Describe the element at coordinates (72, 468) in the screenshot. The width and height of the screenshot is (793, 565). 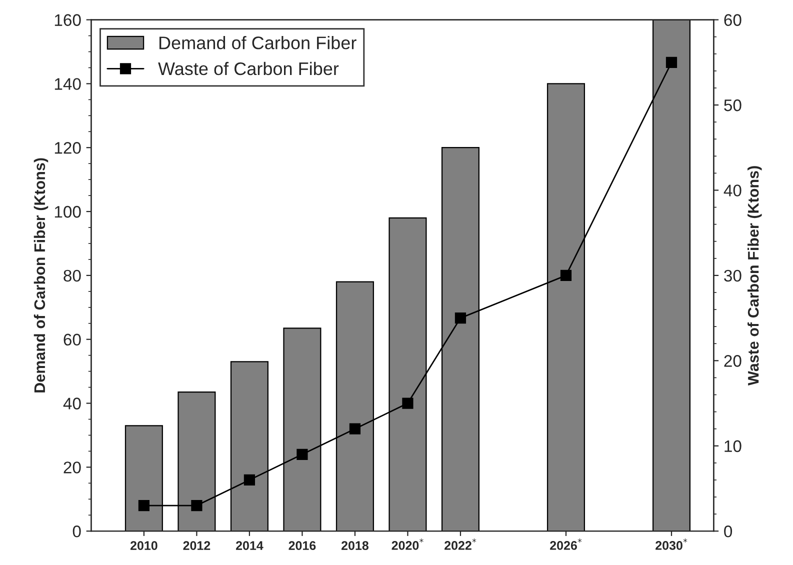
I see `y-tick-label: 20` at that location.